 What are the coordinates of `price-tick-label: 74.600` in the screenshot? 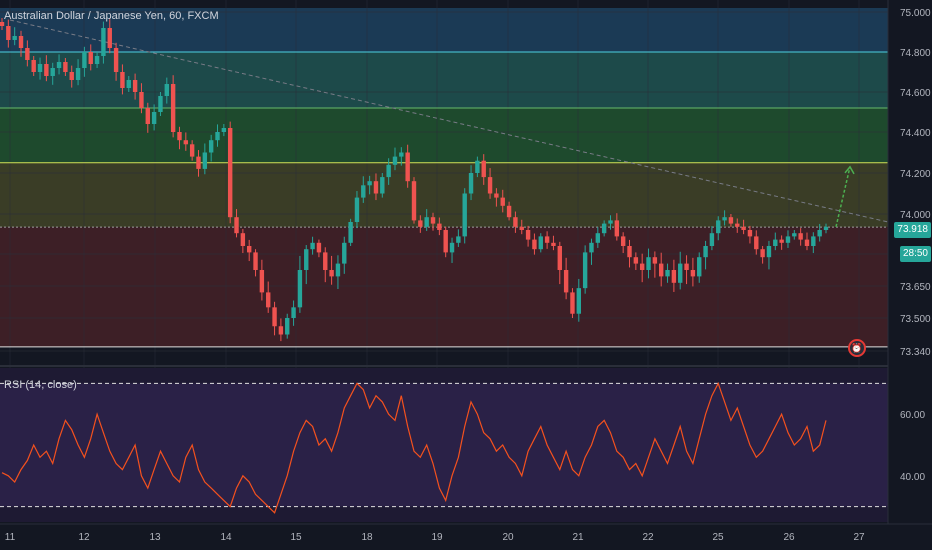 It's located at (915, 93).